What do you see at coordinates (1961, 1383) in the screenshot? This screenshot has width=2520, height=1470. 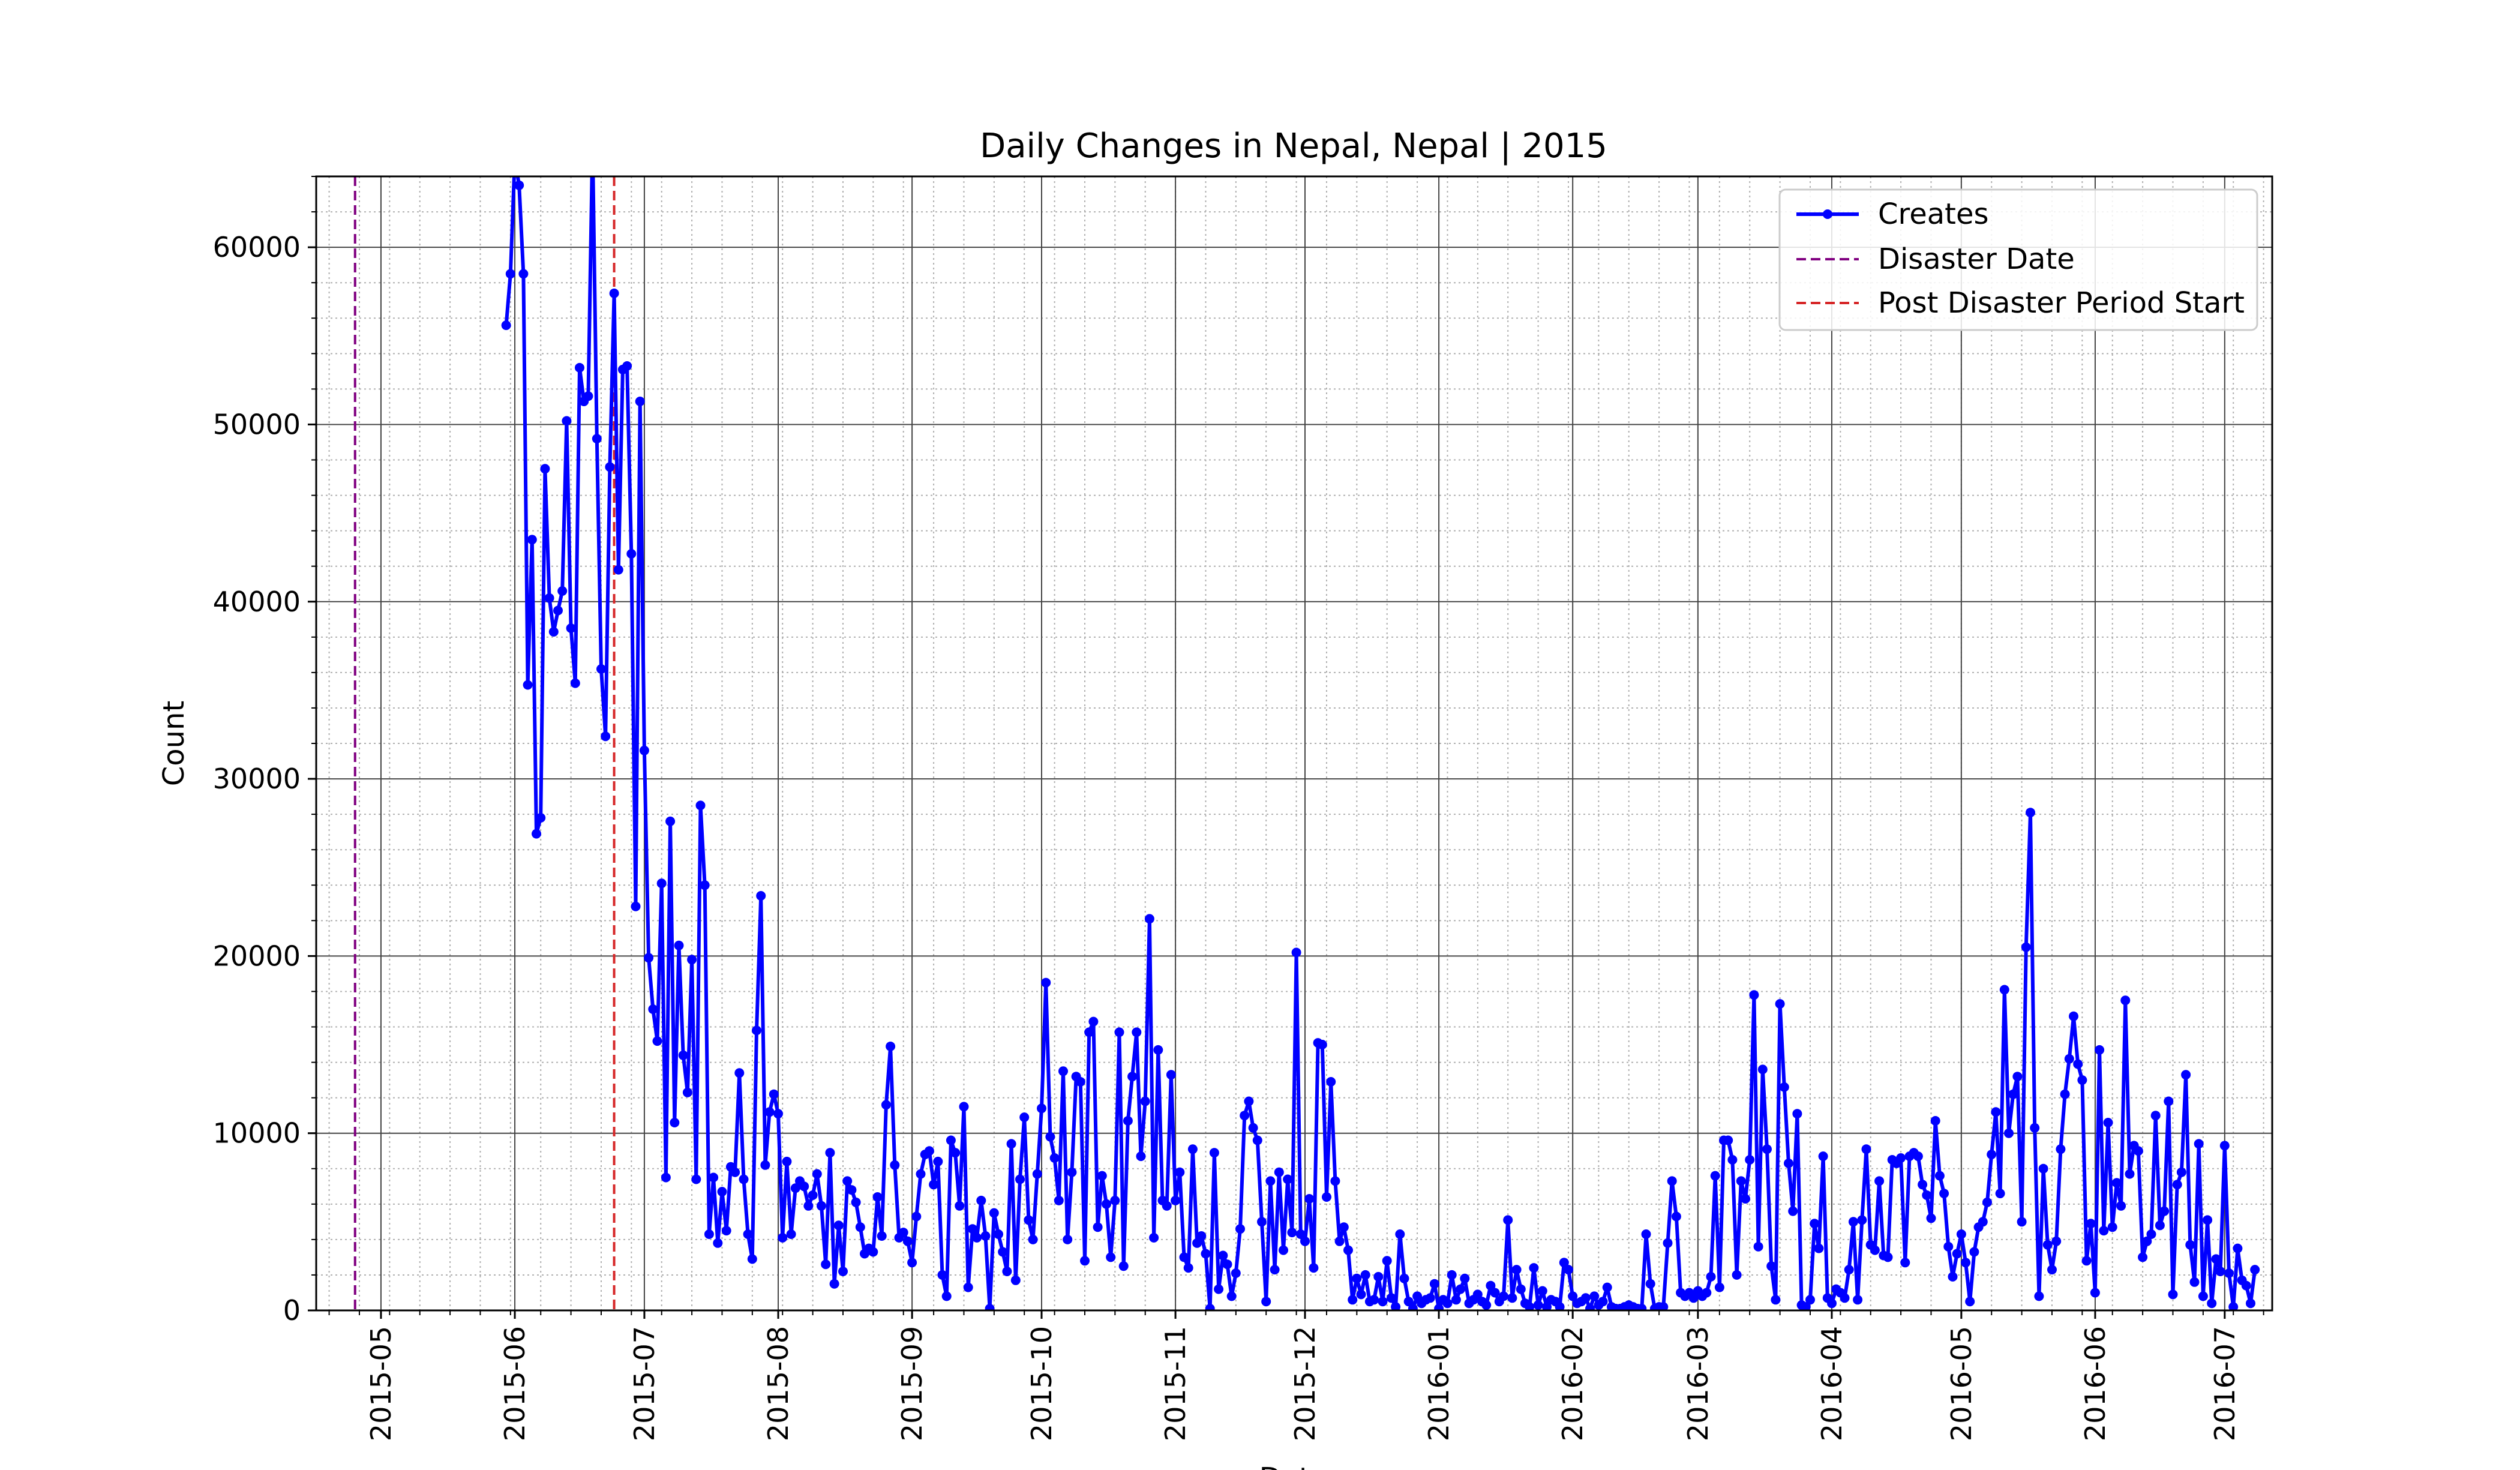 I see `x-tick-label: 2016-05` at bounding box center [1961, 1383].